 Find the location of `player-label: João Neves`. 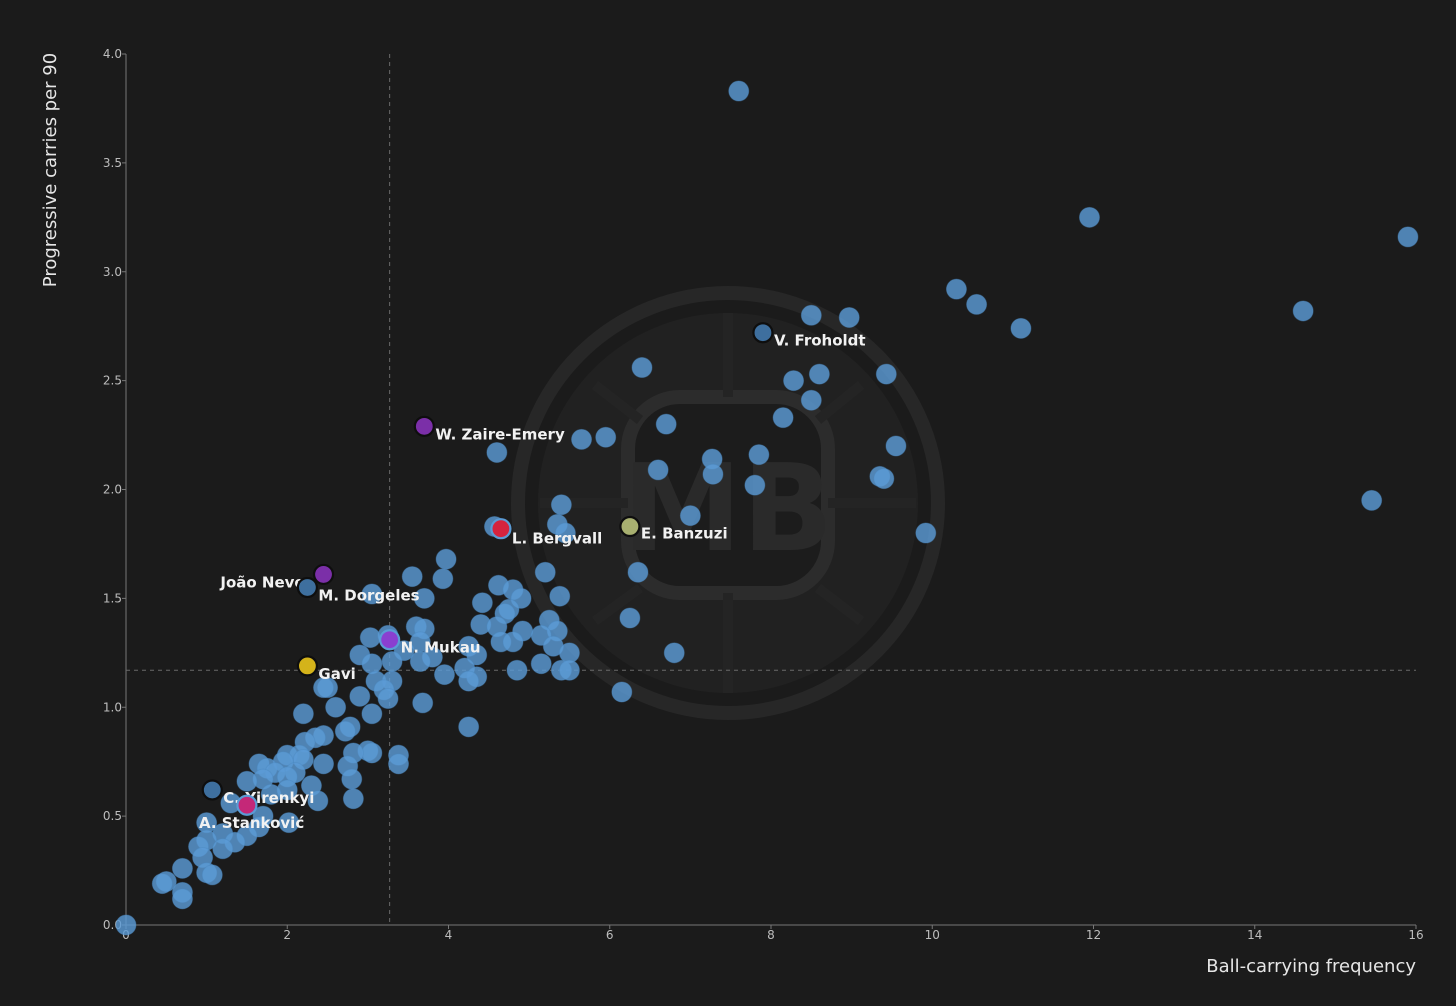

player-label: João Neves is located at coordinates (266, 582).